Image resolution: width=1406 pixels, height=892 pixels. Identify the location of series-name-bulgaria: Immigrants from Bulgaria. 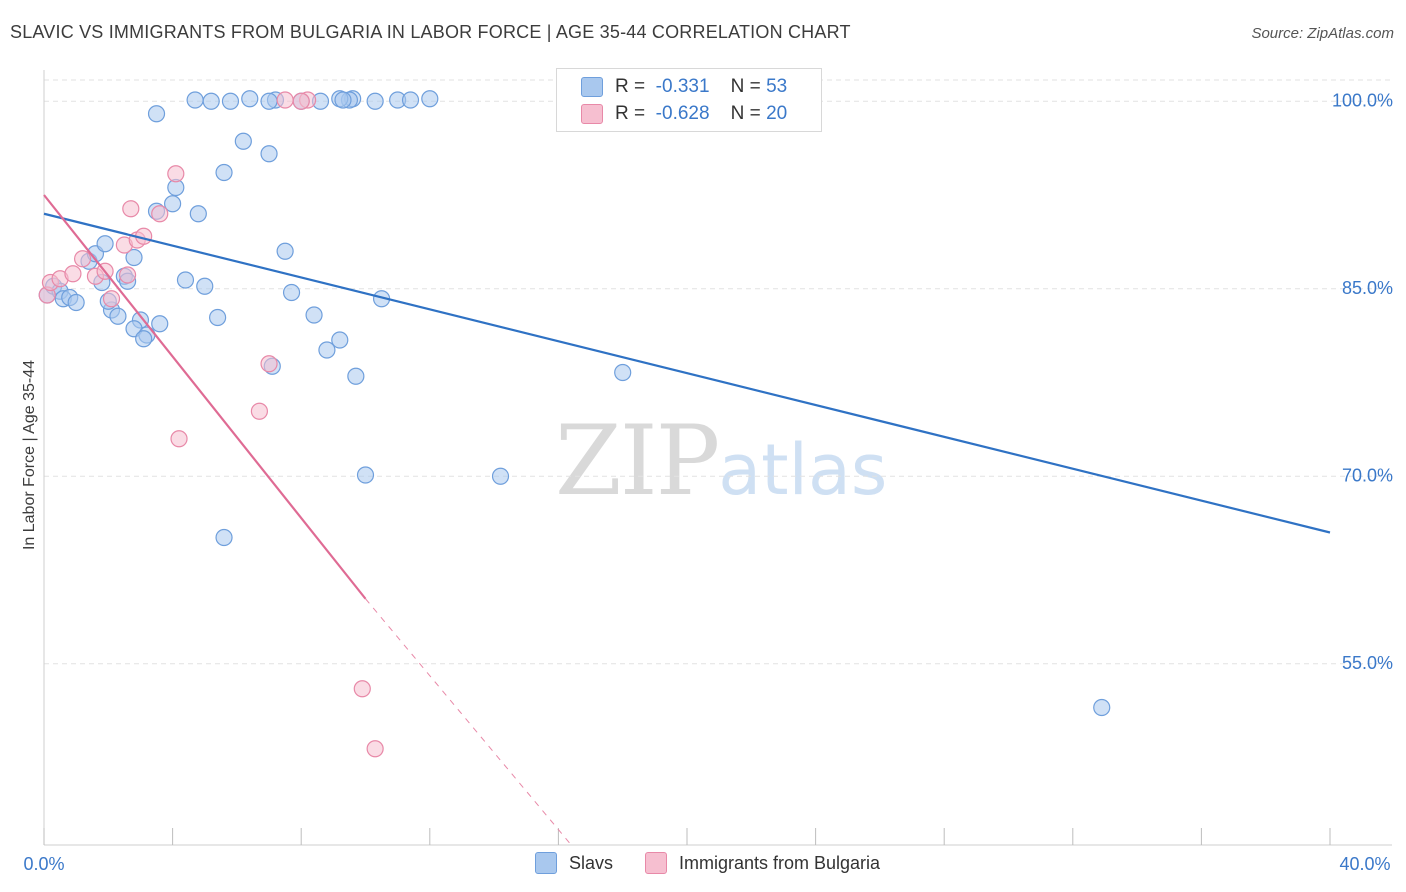
(780, 862).